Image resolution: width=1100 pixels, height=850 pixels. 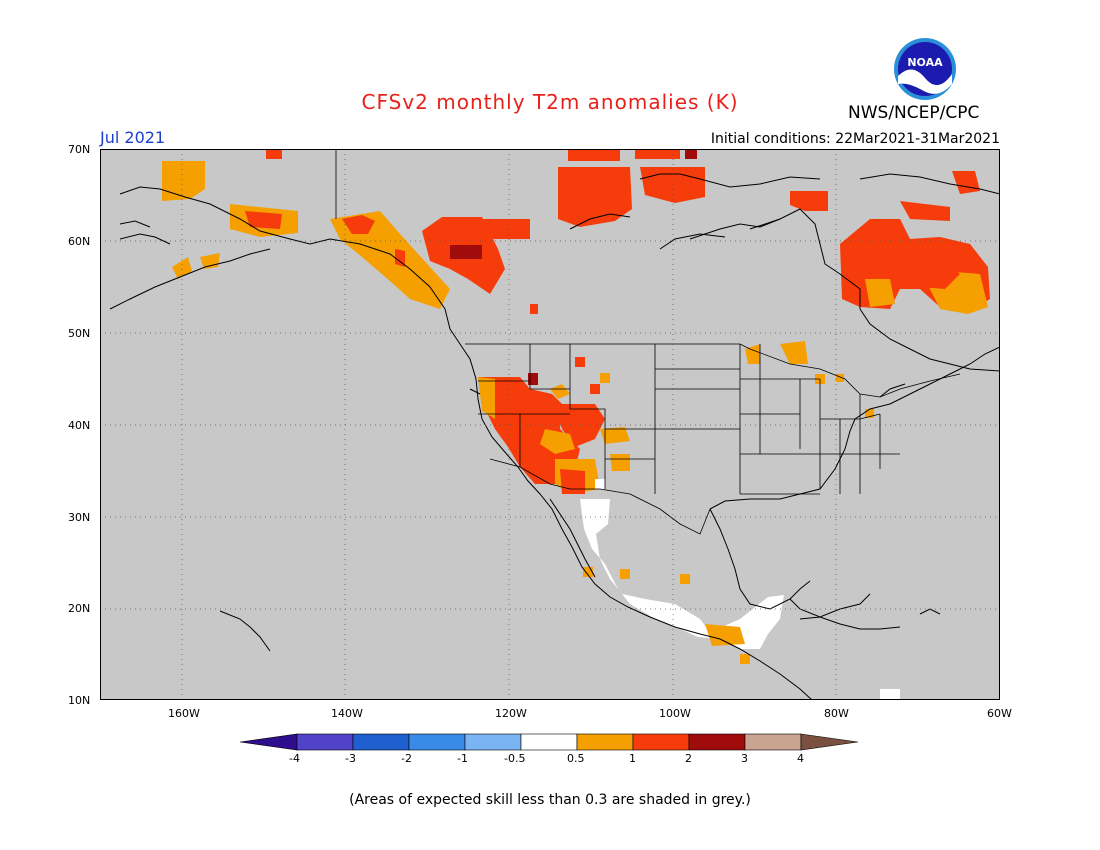 I want to click on colorbar-tick-3: 3, so click(x=744, y=758).